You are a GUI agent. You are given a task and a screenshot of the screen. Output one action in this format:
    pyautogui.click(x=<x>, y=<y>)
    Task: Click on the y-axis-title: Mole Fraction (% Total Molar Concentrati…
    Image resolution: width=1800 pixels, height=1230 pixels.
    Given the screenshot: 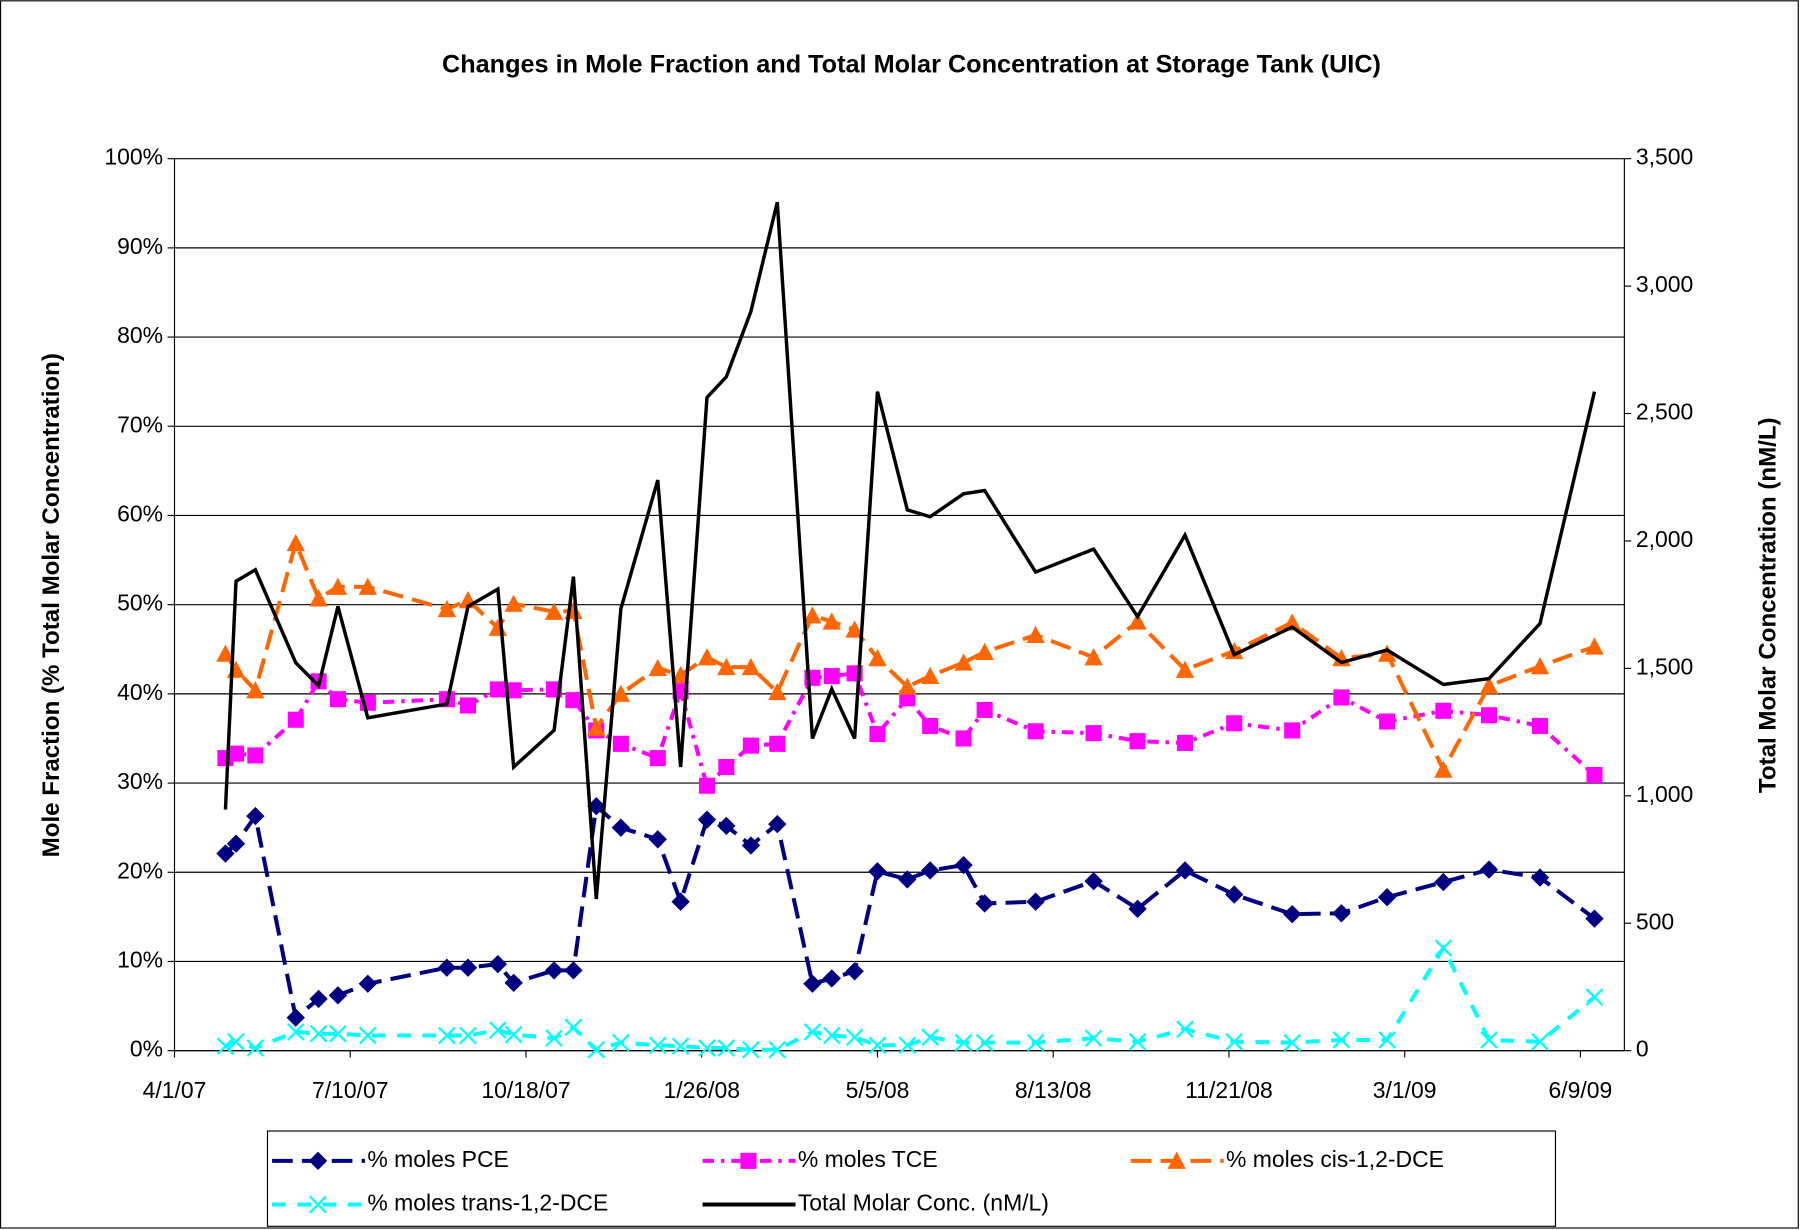 What is the action you would take?
    pyautogui.click(x=51, y=605)
    